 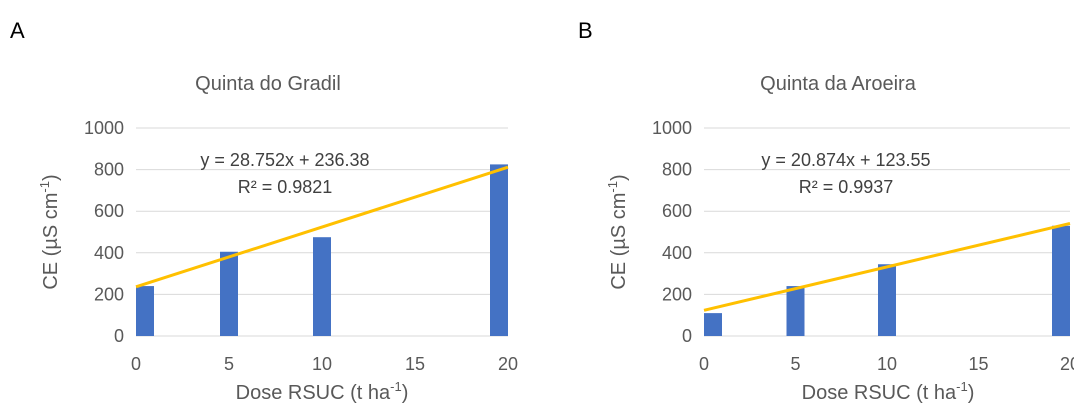 What do you see at coordinates (268, 84) in the screenshot?
I see `chart-title: Quinta do Gradil` at bounding box center [268, 84].